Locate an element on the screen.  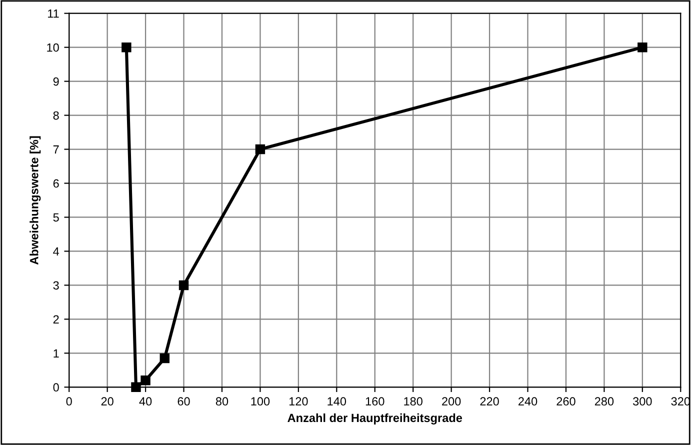
x-tick-label: 220 is located at coordinates (489, 401).